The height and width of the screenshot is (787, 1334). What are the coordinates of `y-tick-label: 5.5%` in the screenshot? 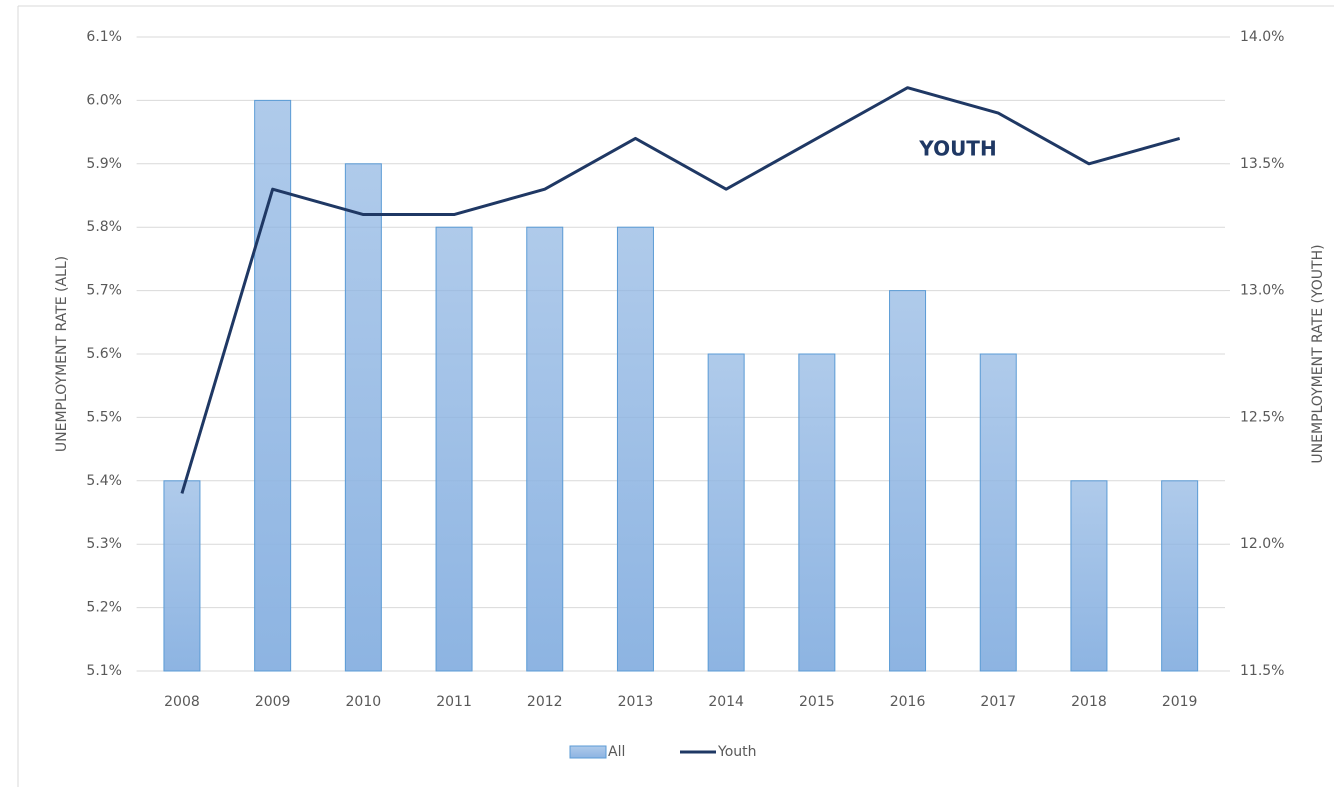 It's located at (104, 417).